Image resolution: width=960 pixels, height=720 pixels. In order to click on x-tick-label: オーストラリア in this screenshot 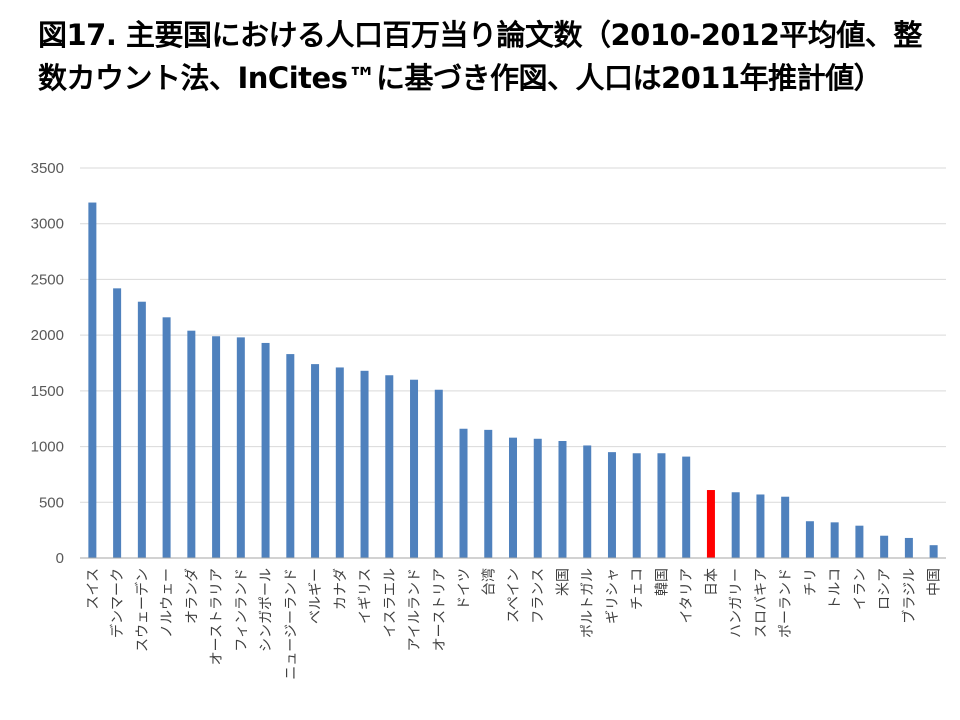, I will do `click(217, 616)`.